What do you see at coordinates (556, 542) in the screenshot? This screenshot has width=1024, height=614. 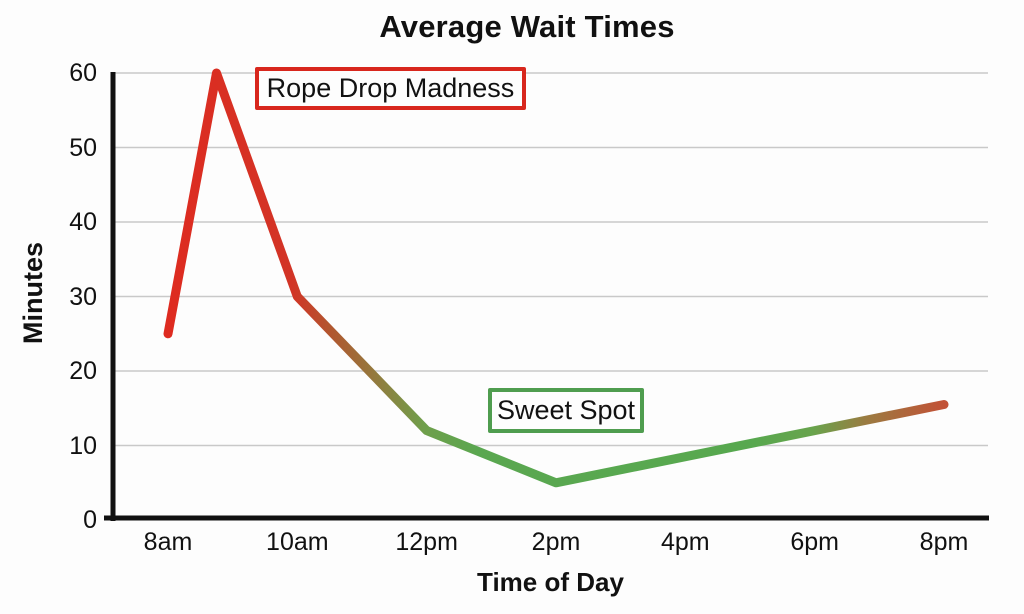 I see `x-tick-label: 2pm` at bounding box center [556, 542].